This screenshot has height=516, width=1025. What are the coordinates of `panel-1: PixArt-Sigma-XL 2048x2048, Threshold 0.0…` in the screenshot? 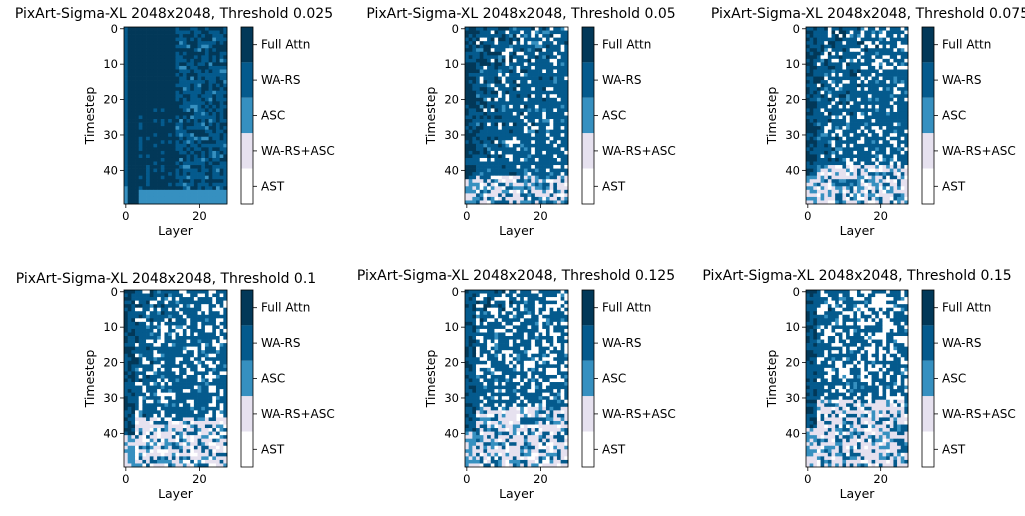 It's located at (175, 122).